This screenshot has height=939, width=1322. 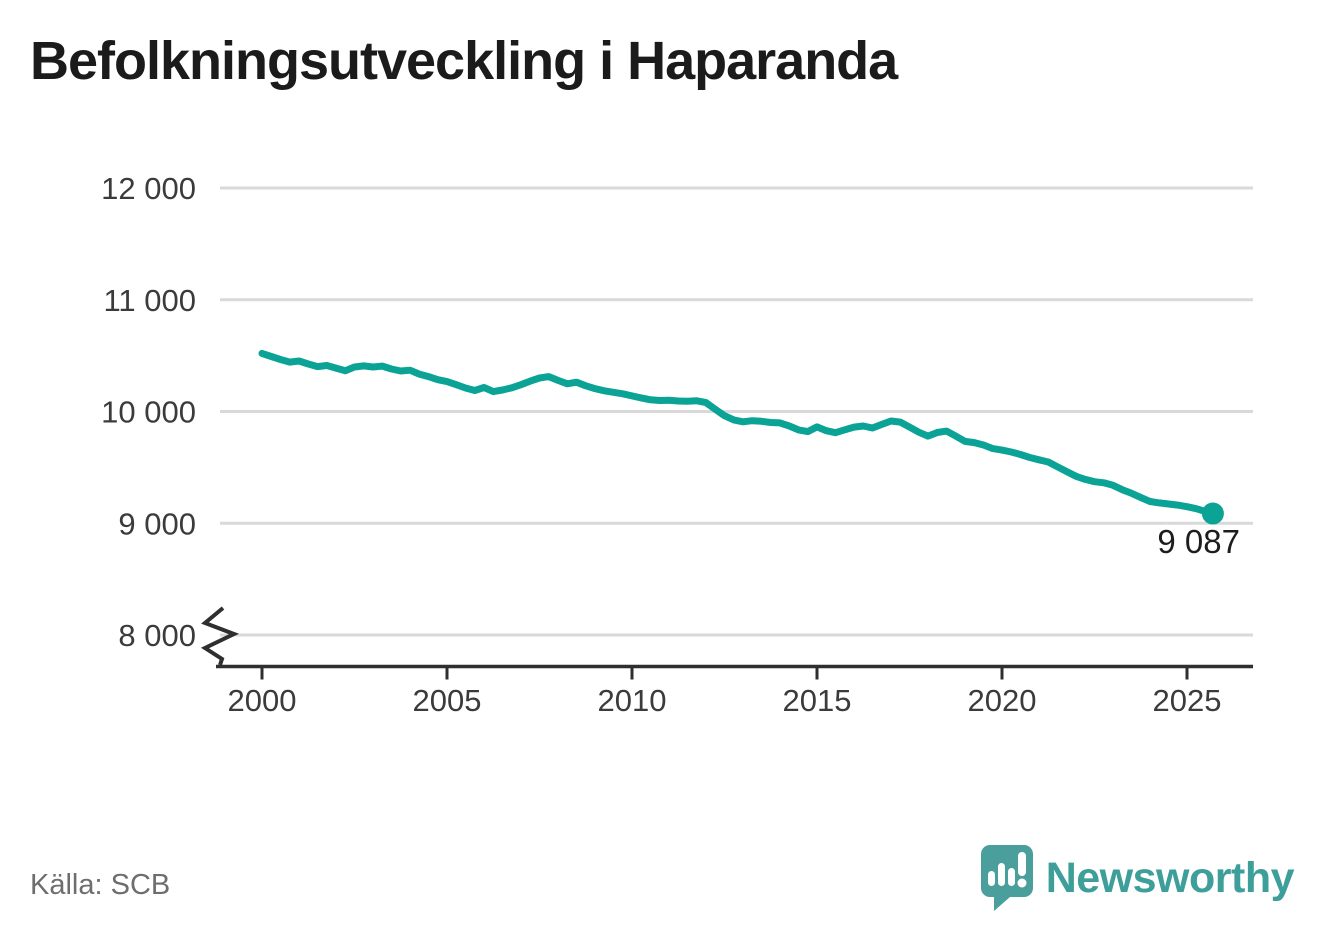 I want to click on x-axis-tick-label: 2025, so click(x=1187, y=700).